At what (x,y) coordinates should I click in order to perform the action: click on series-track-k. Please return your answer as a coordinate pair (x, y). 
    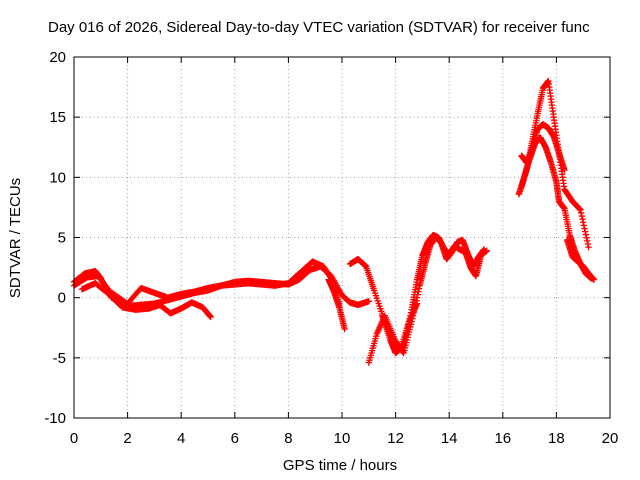
    Looking at the image, I should click on (580, 259).